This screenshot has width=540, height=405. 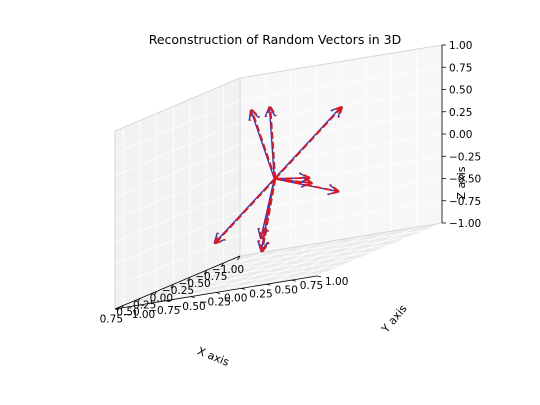 I want to click on z-tick-label: 0.75, so click(x=460, y=68).